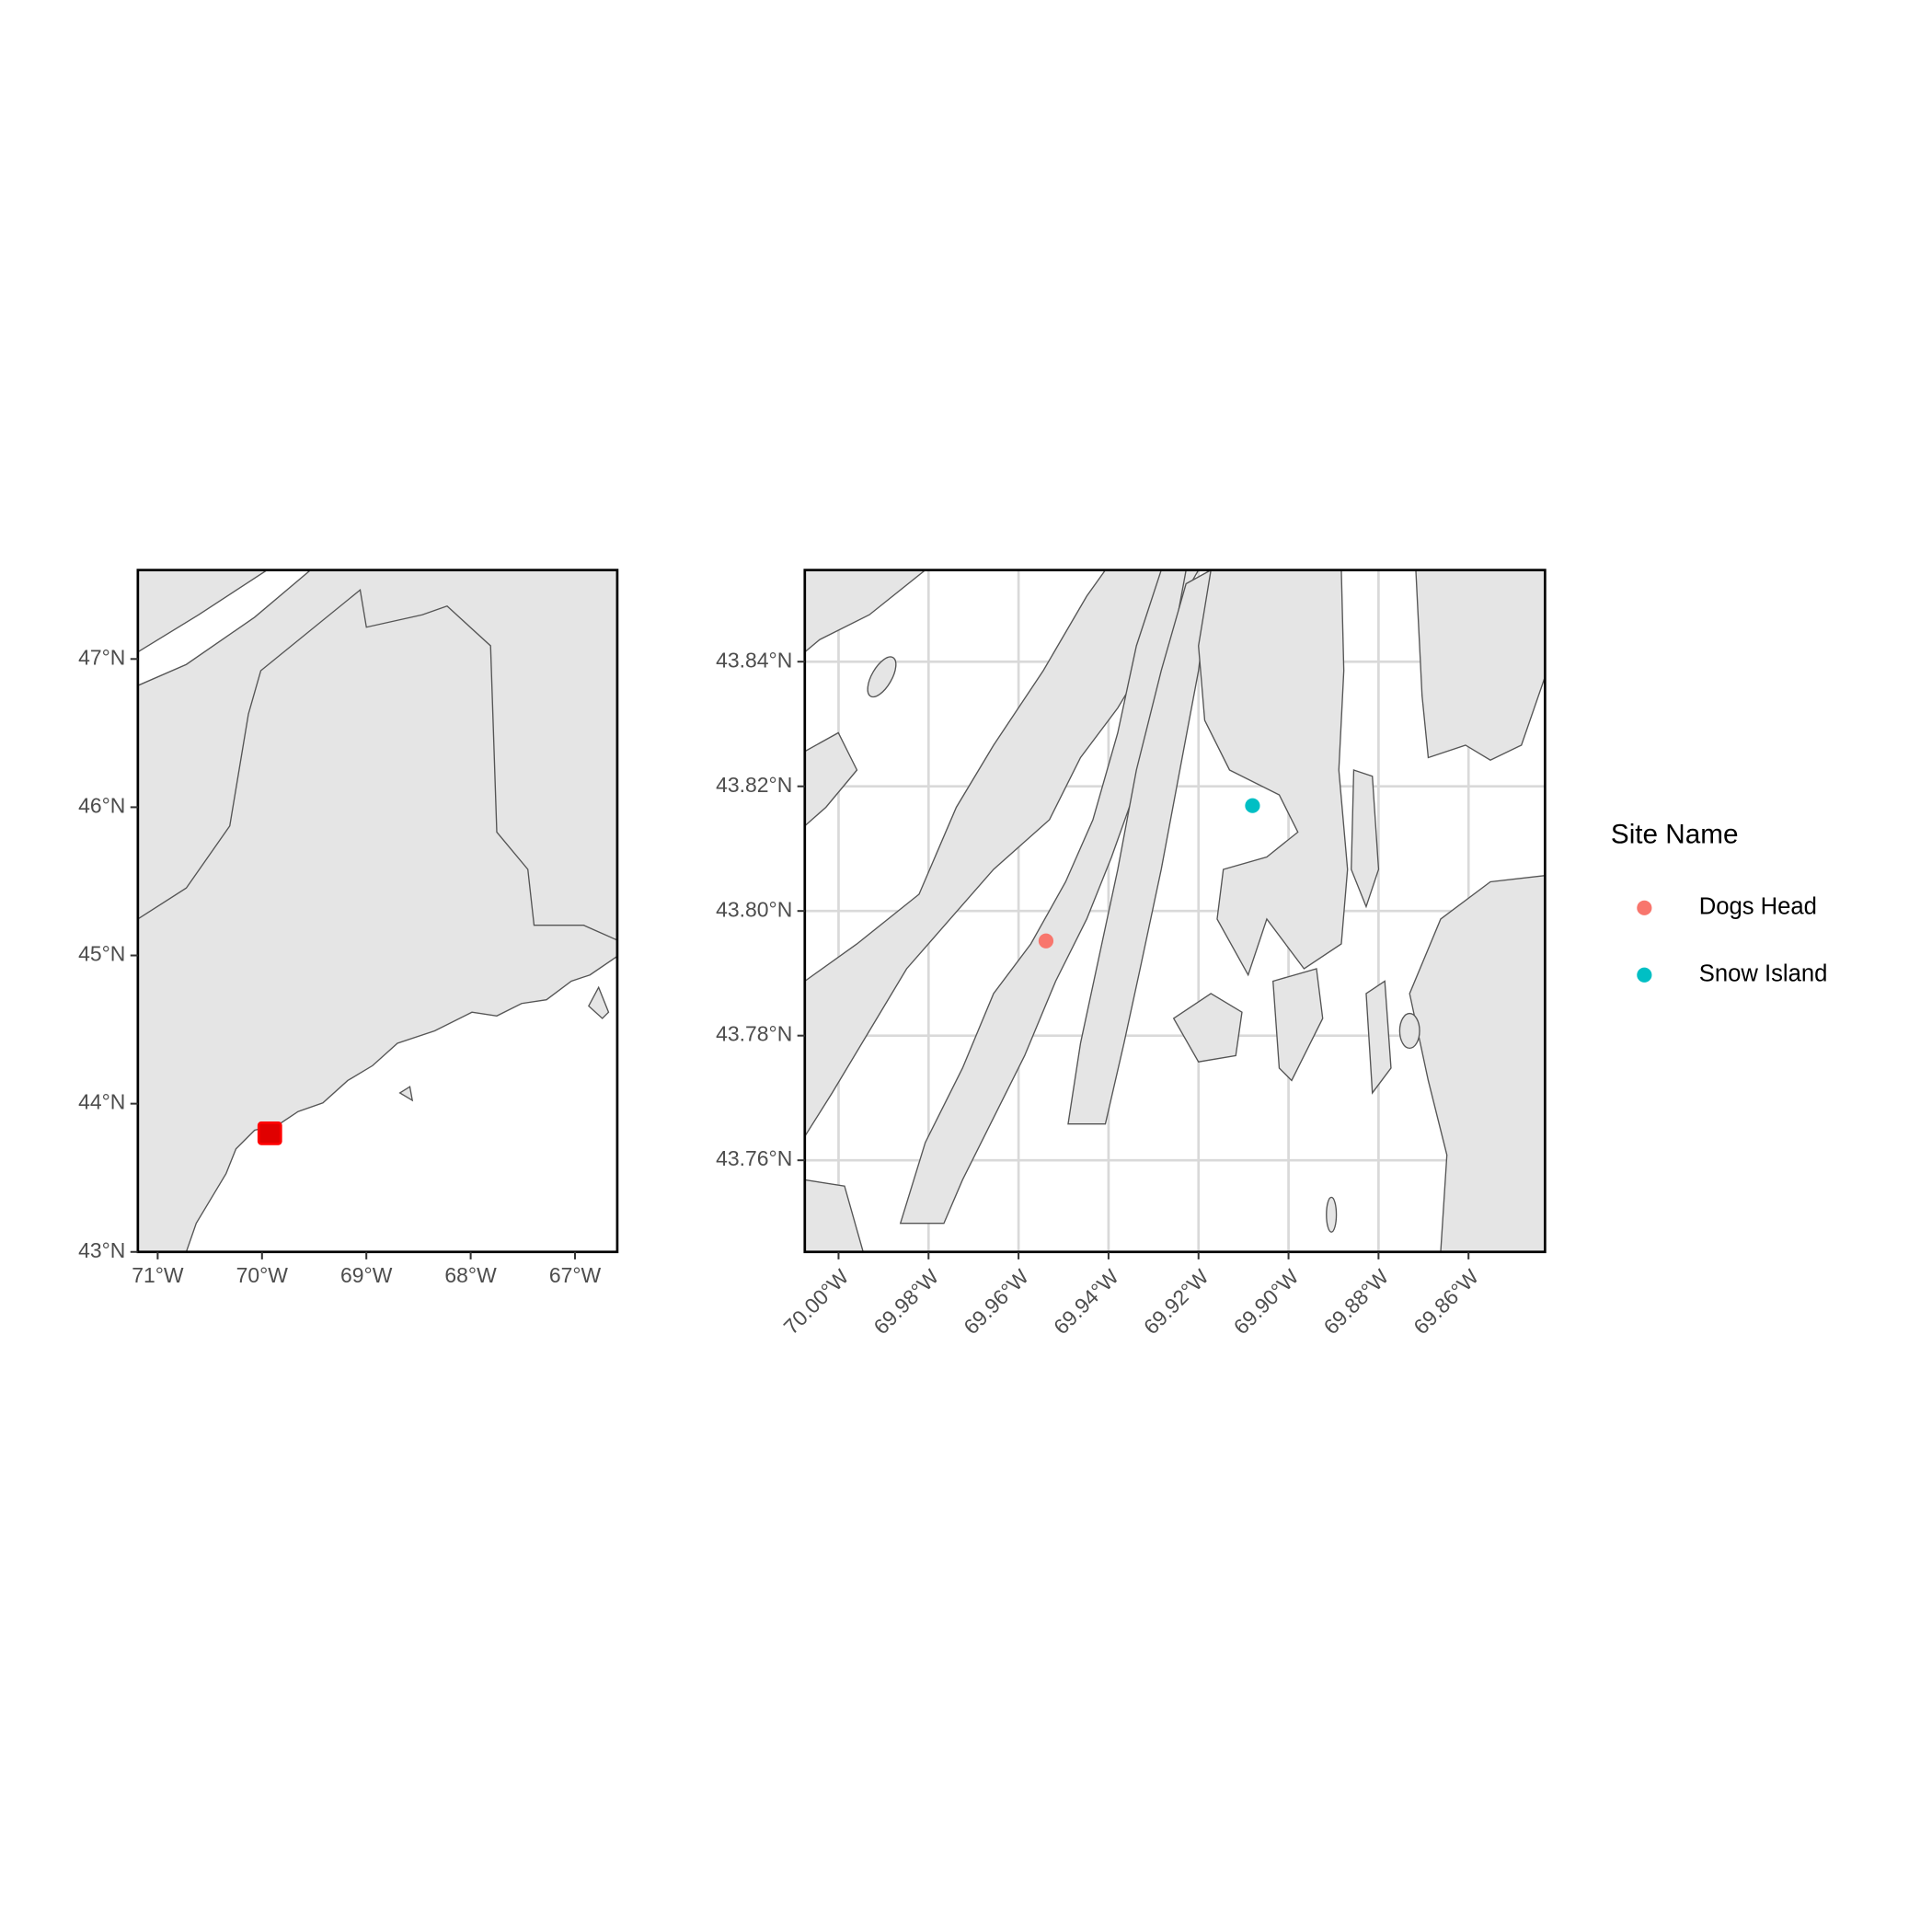  What do you see at coordinates (101, 805) in the screenshot?
I see `y-tick-label: 46°N` at bounding box center [101, 805].